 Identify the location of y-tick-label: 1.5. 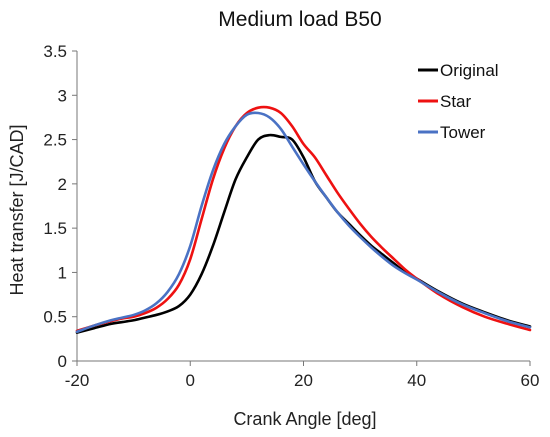
(55, 228).